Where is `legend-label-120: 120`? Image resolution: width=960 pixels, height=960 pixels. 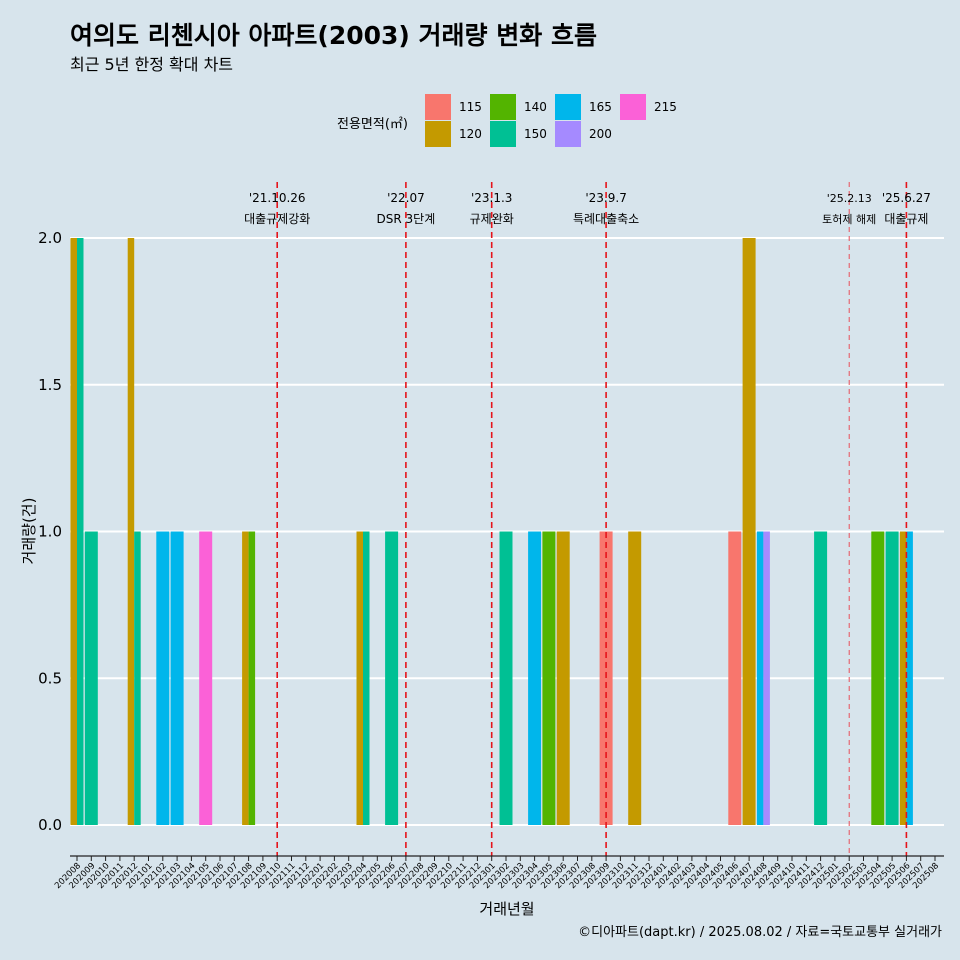 legend-label-120: 120 is located at coordinates (470, 134).